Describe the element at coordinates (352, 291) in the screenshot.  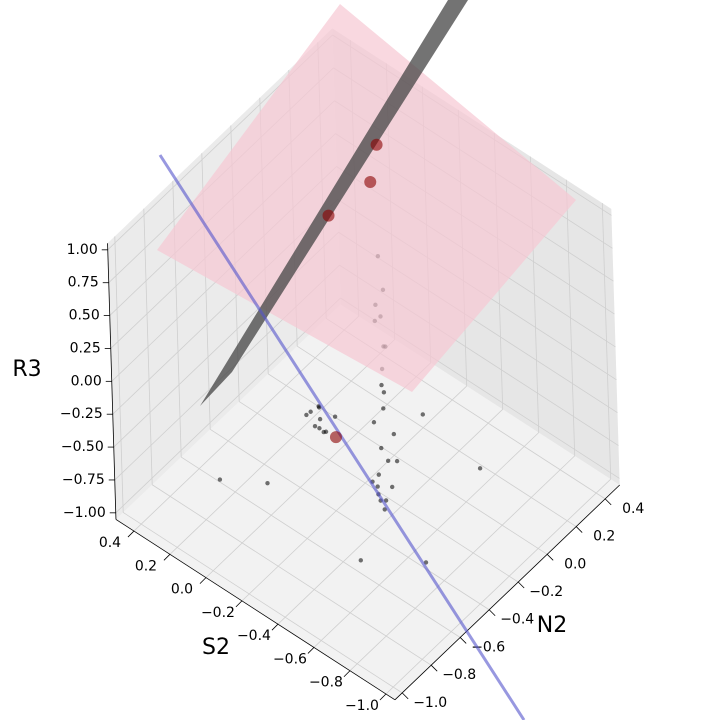
I see `front-points` at that location.